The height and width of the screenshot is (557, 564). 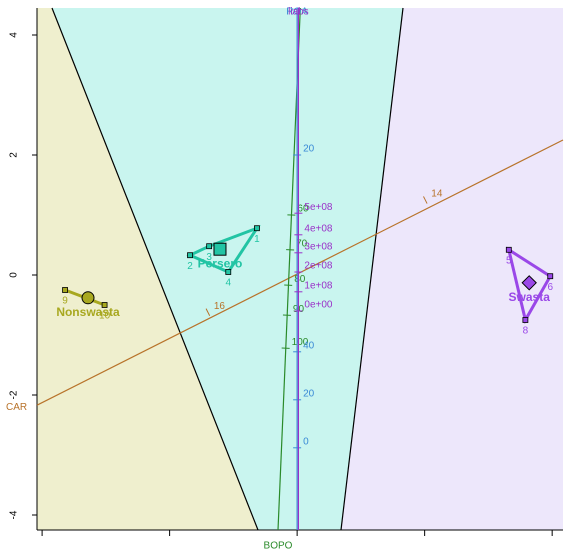 I want to click on point-label: 9, so click(x=65, y=301).